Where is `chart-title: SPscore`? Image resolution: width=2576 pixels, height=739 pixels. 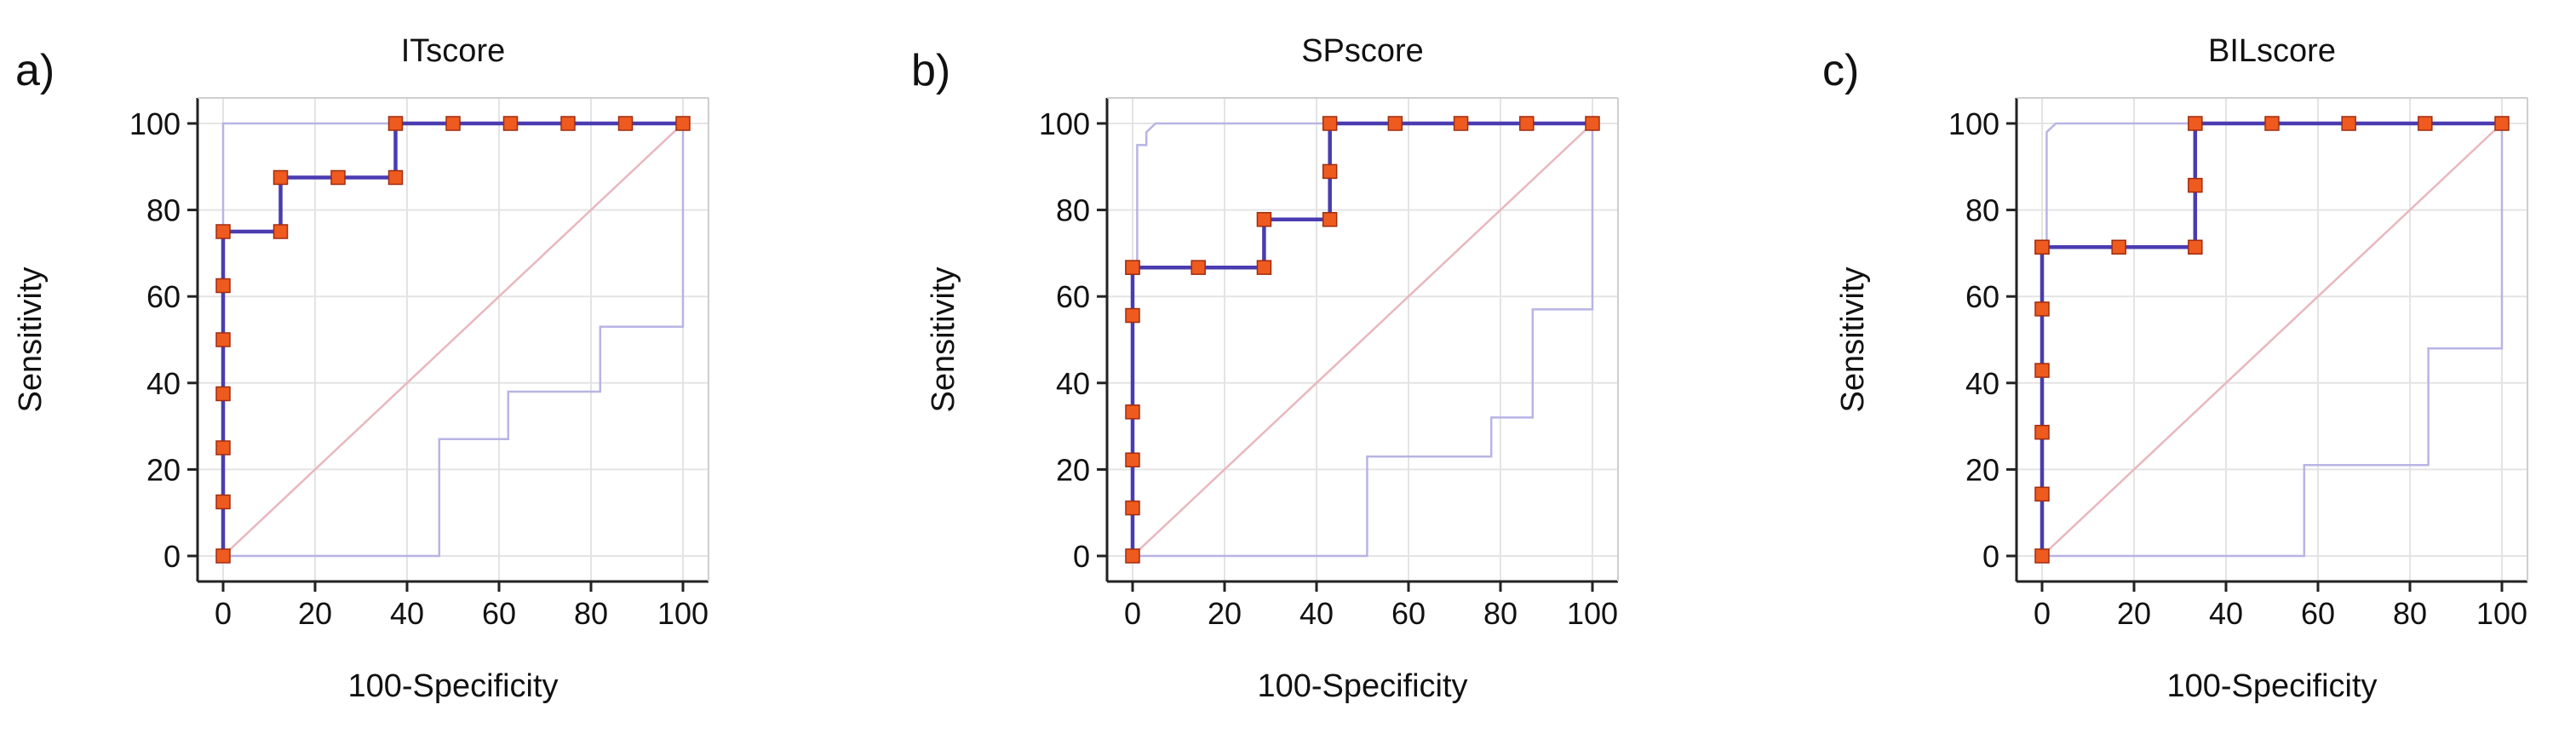
chart-title: SPscore is located at coordinates (1362, 51).